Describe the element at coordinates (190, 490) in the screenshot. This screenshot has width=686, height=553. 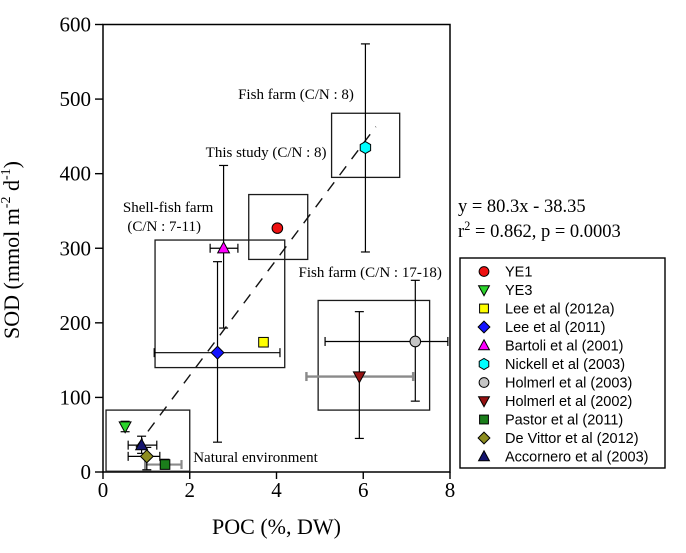
I see `x-tick-label: 2` at that location.